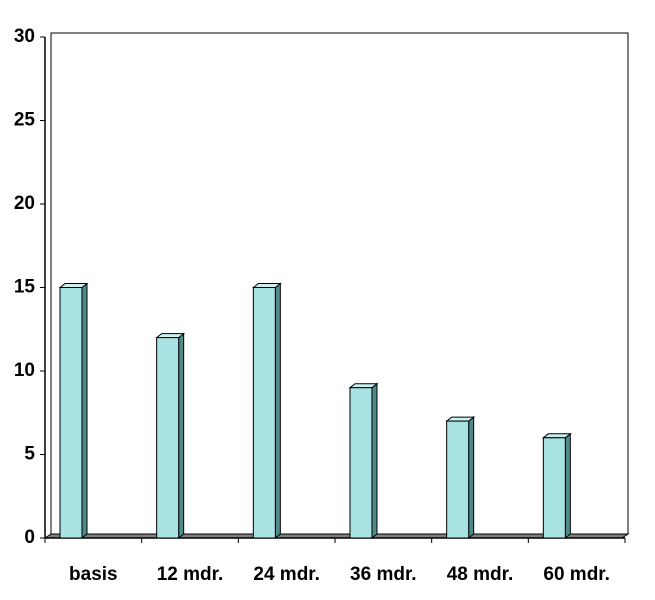  I want to click on y-tick-label: 5, so click(29, 454).